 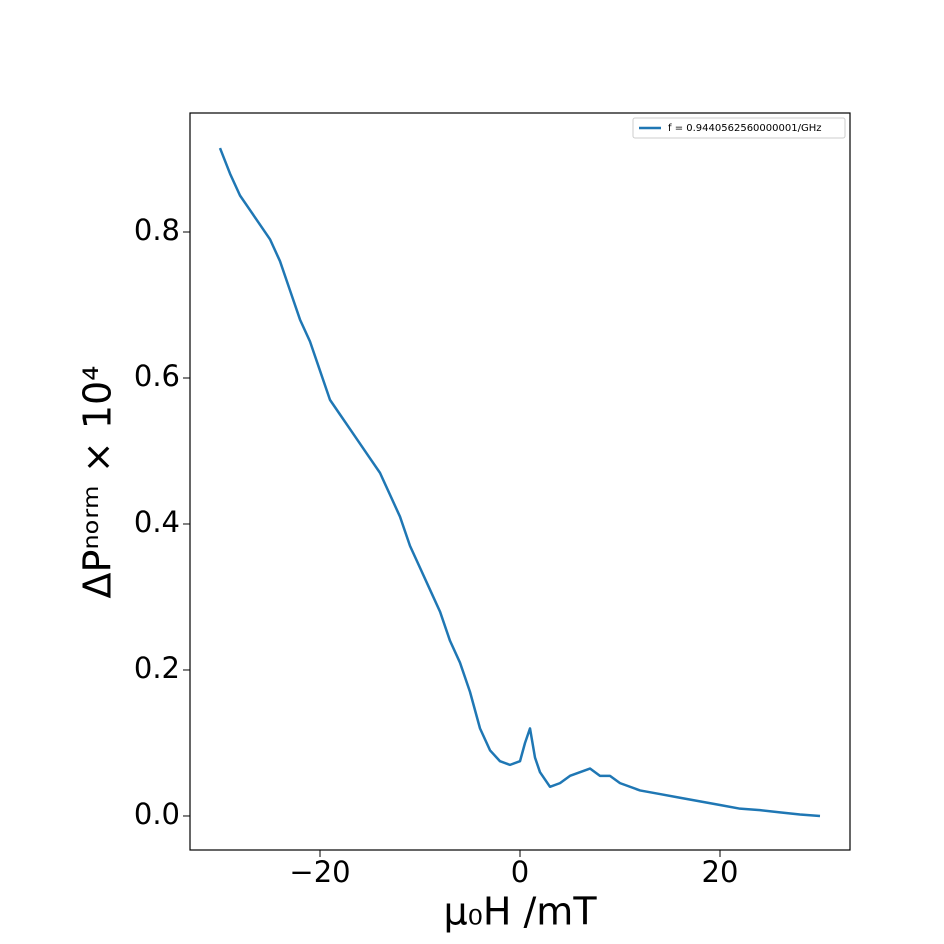 I want to click on x-tick-label: −20, so click(x=319, y=872).